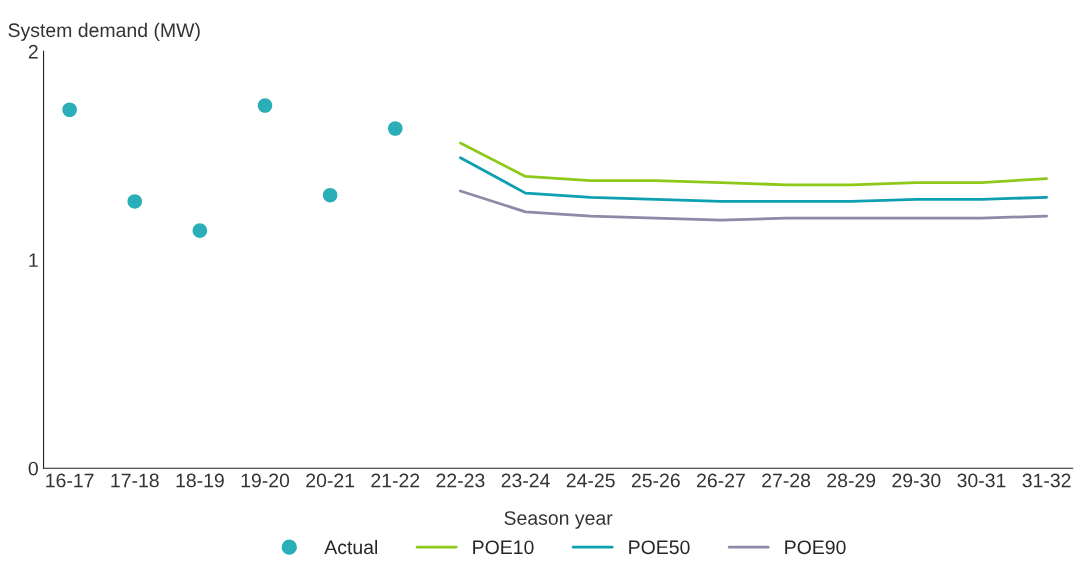 The height and width of the screenshot is (571, 1089). What do you see at coordinates (70, 480) in the screenshot?
I see `x-tick-label: 16-17` at bounding box center [70, 480].